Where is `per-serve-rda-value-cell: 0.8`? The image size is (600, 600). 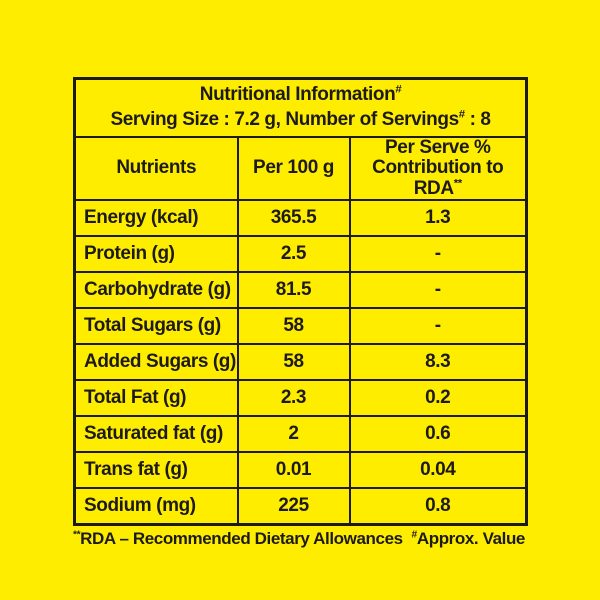 per-serve-rda-value-cell: 0.8 is located at coordinates (438, 506).